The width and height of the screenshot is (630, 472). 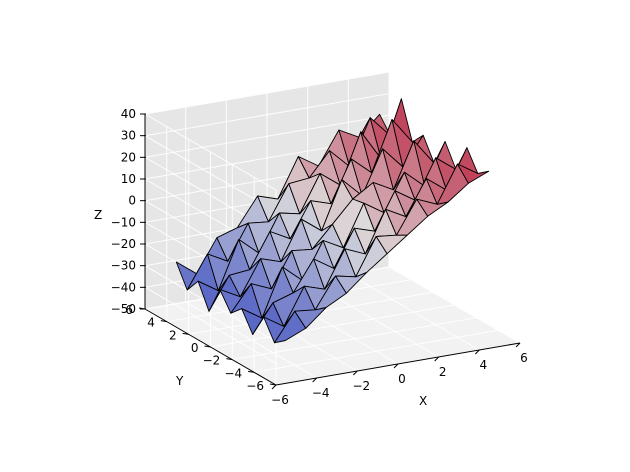 I want to click on x-tick-label: 6, so click(x=524, y=358).